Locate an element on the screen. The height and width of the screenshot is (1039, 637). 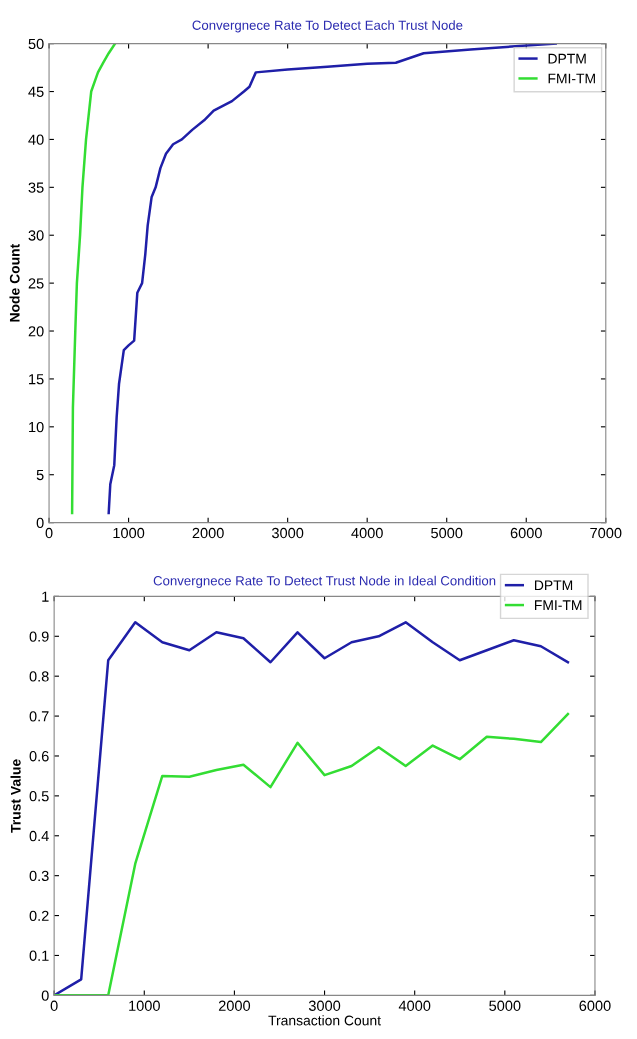
x-tick-label: 7000 is located at coordinates (606, 533).